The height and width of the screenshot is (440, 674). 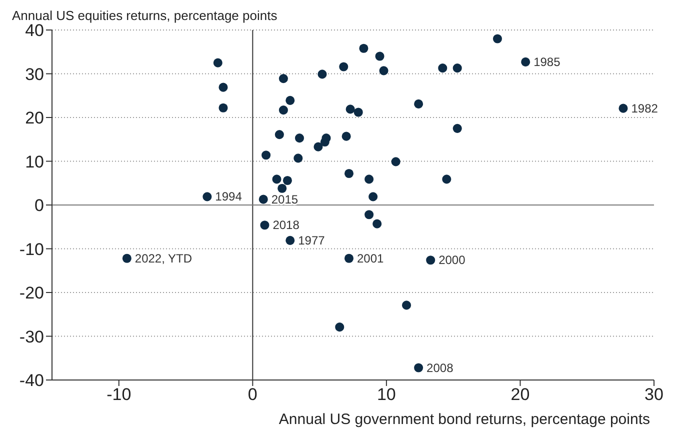 What do you see at coordinates (145, 15) in the screenshot?
I see `chart-title: Annual US equities returns, percentage points` at bounding box center [145, 15].